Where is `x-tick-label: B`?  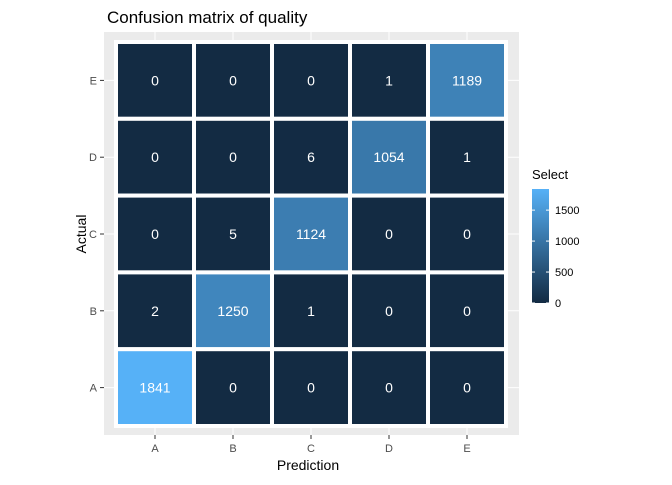
x-tick-label: B is located at coordinates (232, 449).